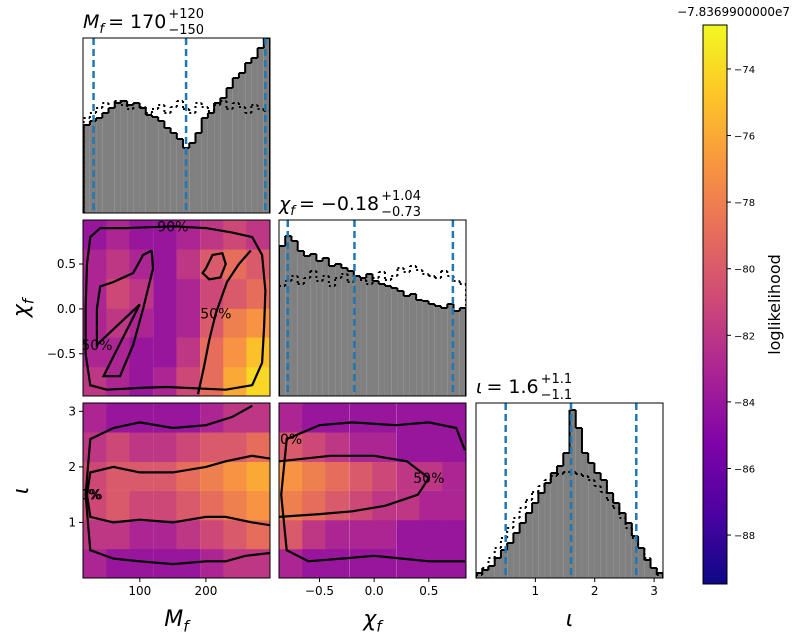 The height and width of the screenshot is (643, 793). Describe the element at coordinates (744, 536) in the screenshot. I see `colorbar-tick-label: −88` at that location.